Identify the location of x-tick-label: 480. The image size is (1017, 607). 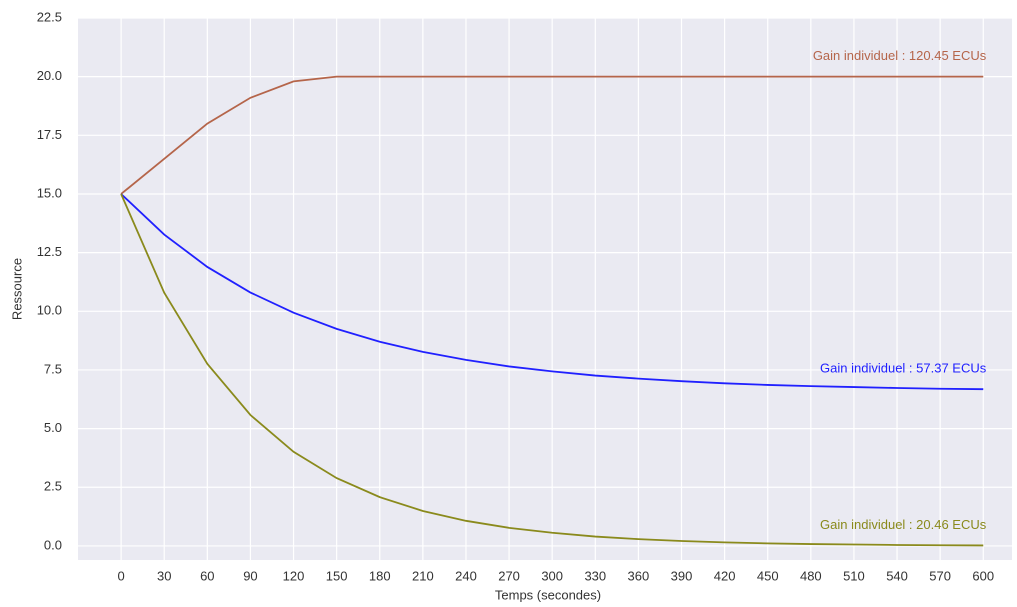
(811, 575).